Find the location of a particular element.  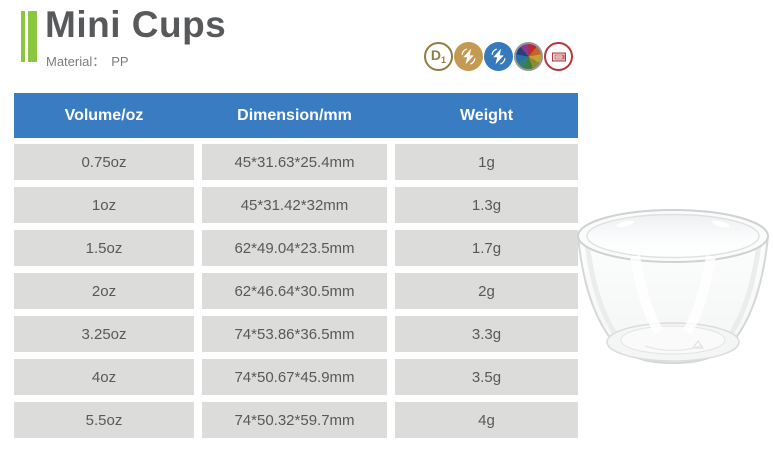

material-label: Material： is located at coordinates (76, 61).